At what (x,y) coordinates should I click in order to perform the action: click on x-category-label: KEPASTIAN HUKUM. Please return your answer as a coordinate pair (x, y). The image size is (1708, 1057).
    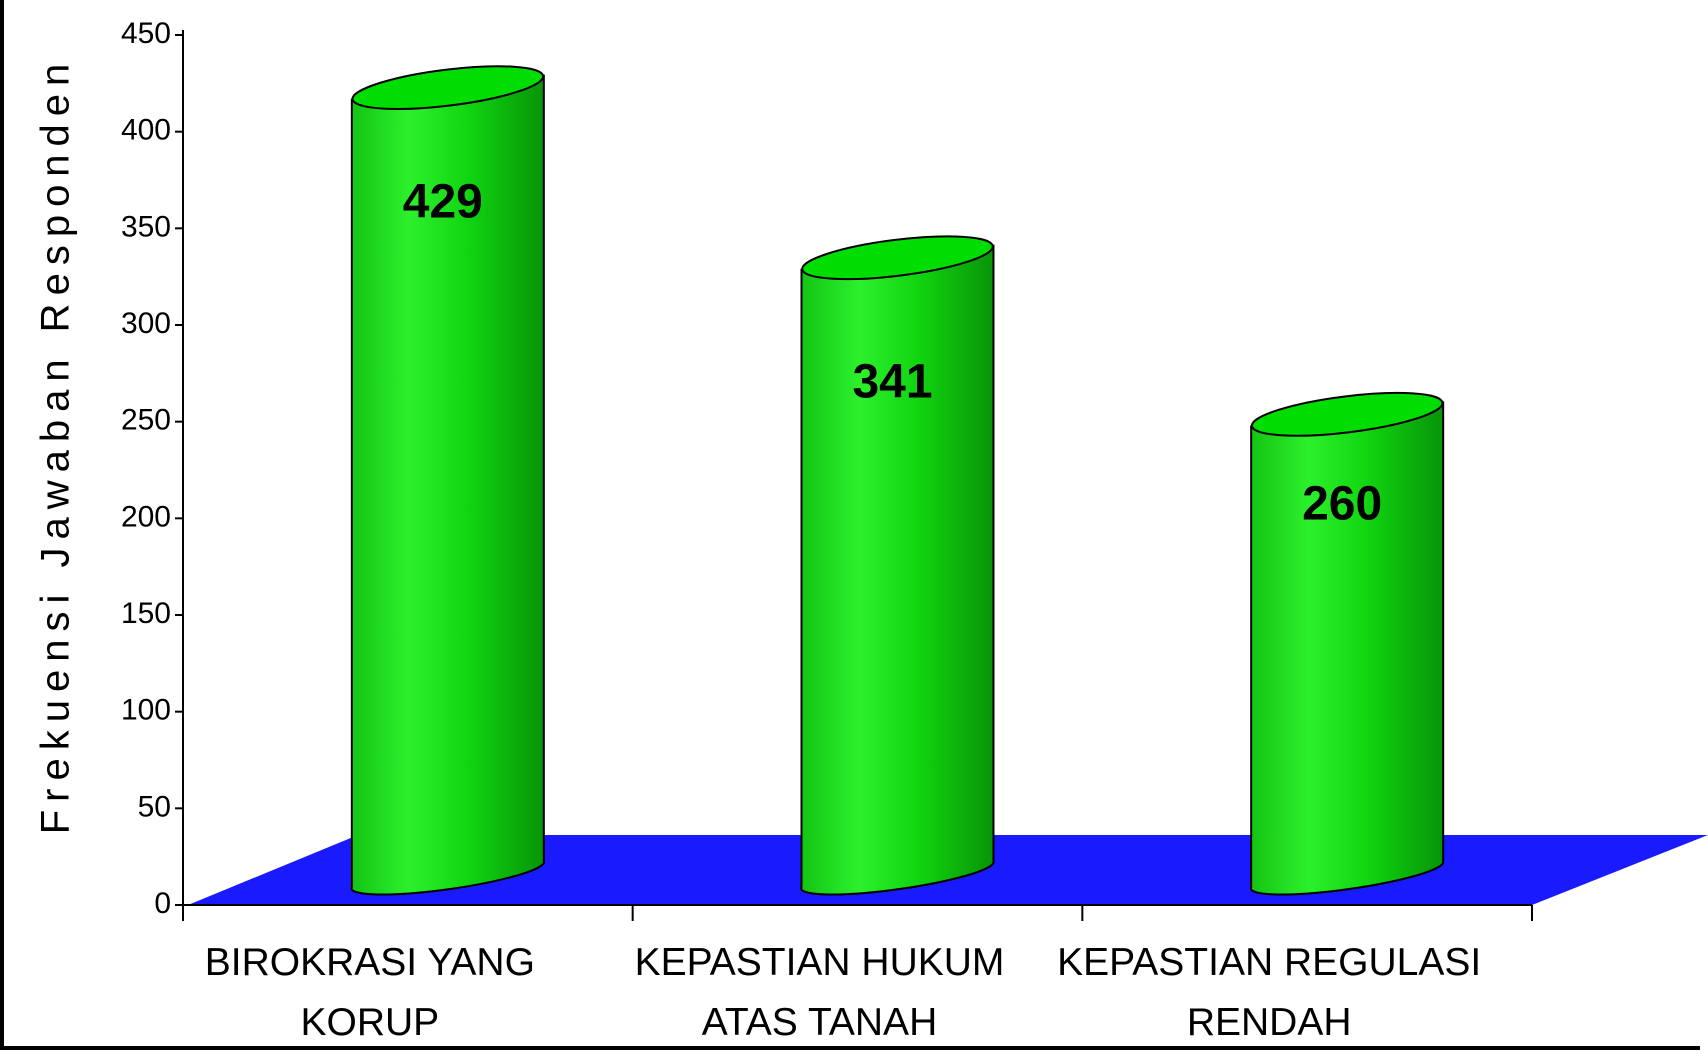
    Looking at the image, I should click on (820, 962).